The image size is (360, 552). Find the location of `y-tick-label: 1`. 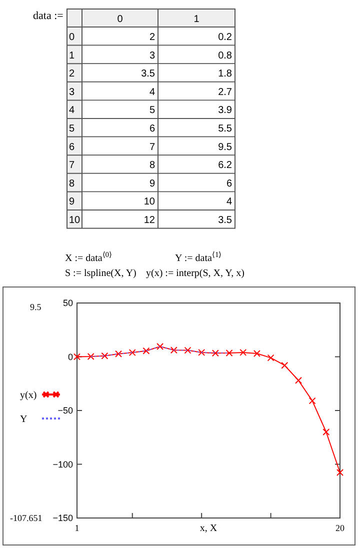

y-tick-label: 1 is located at coordinates (72, 56).